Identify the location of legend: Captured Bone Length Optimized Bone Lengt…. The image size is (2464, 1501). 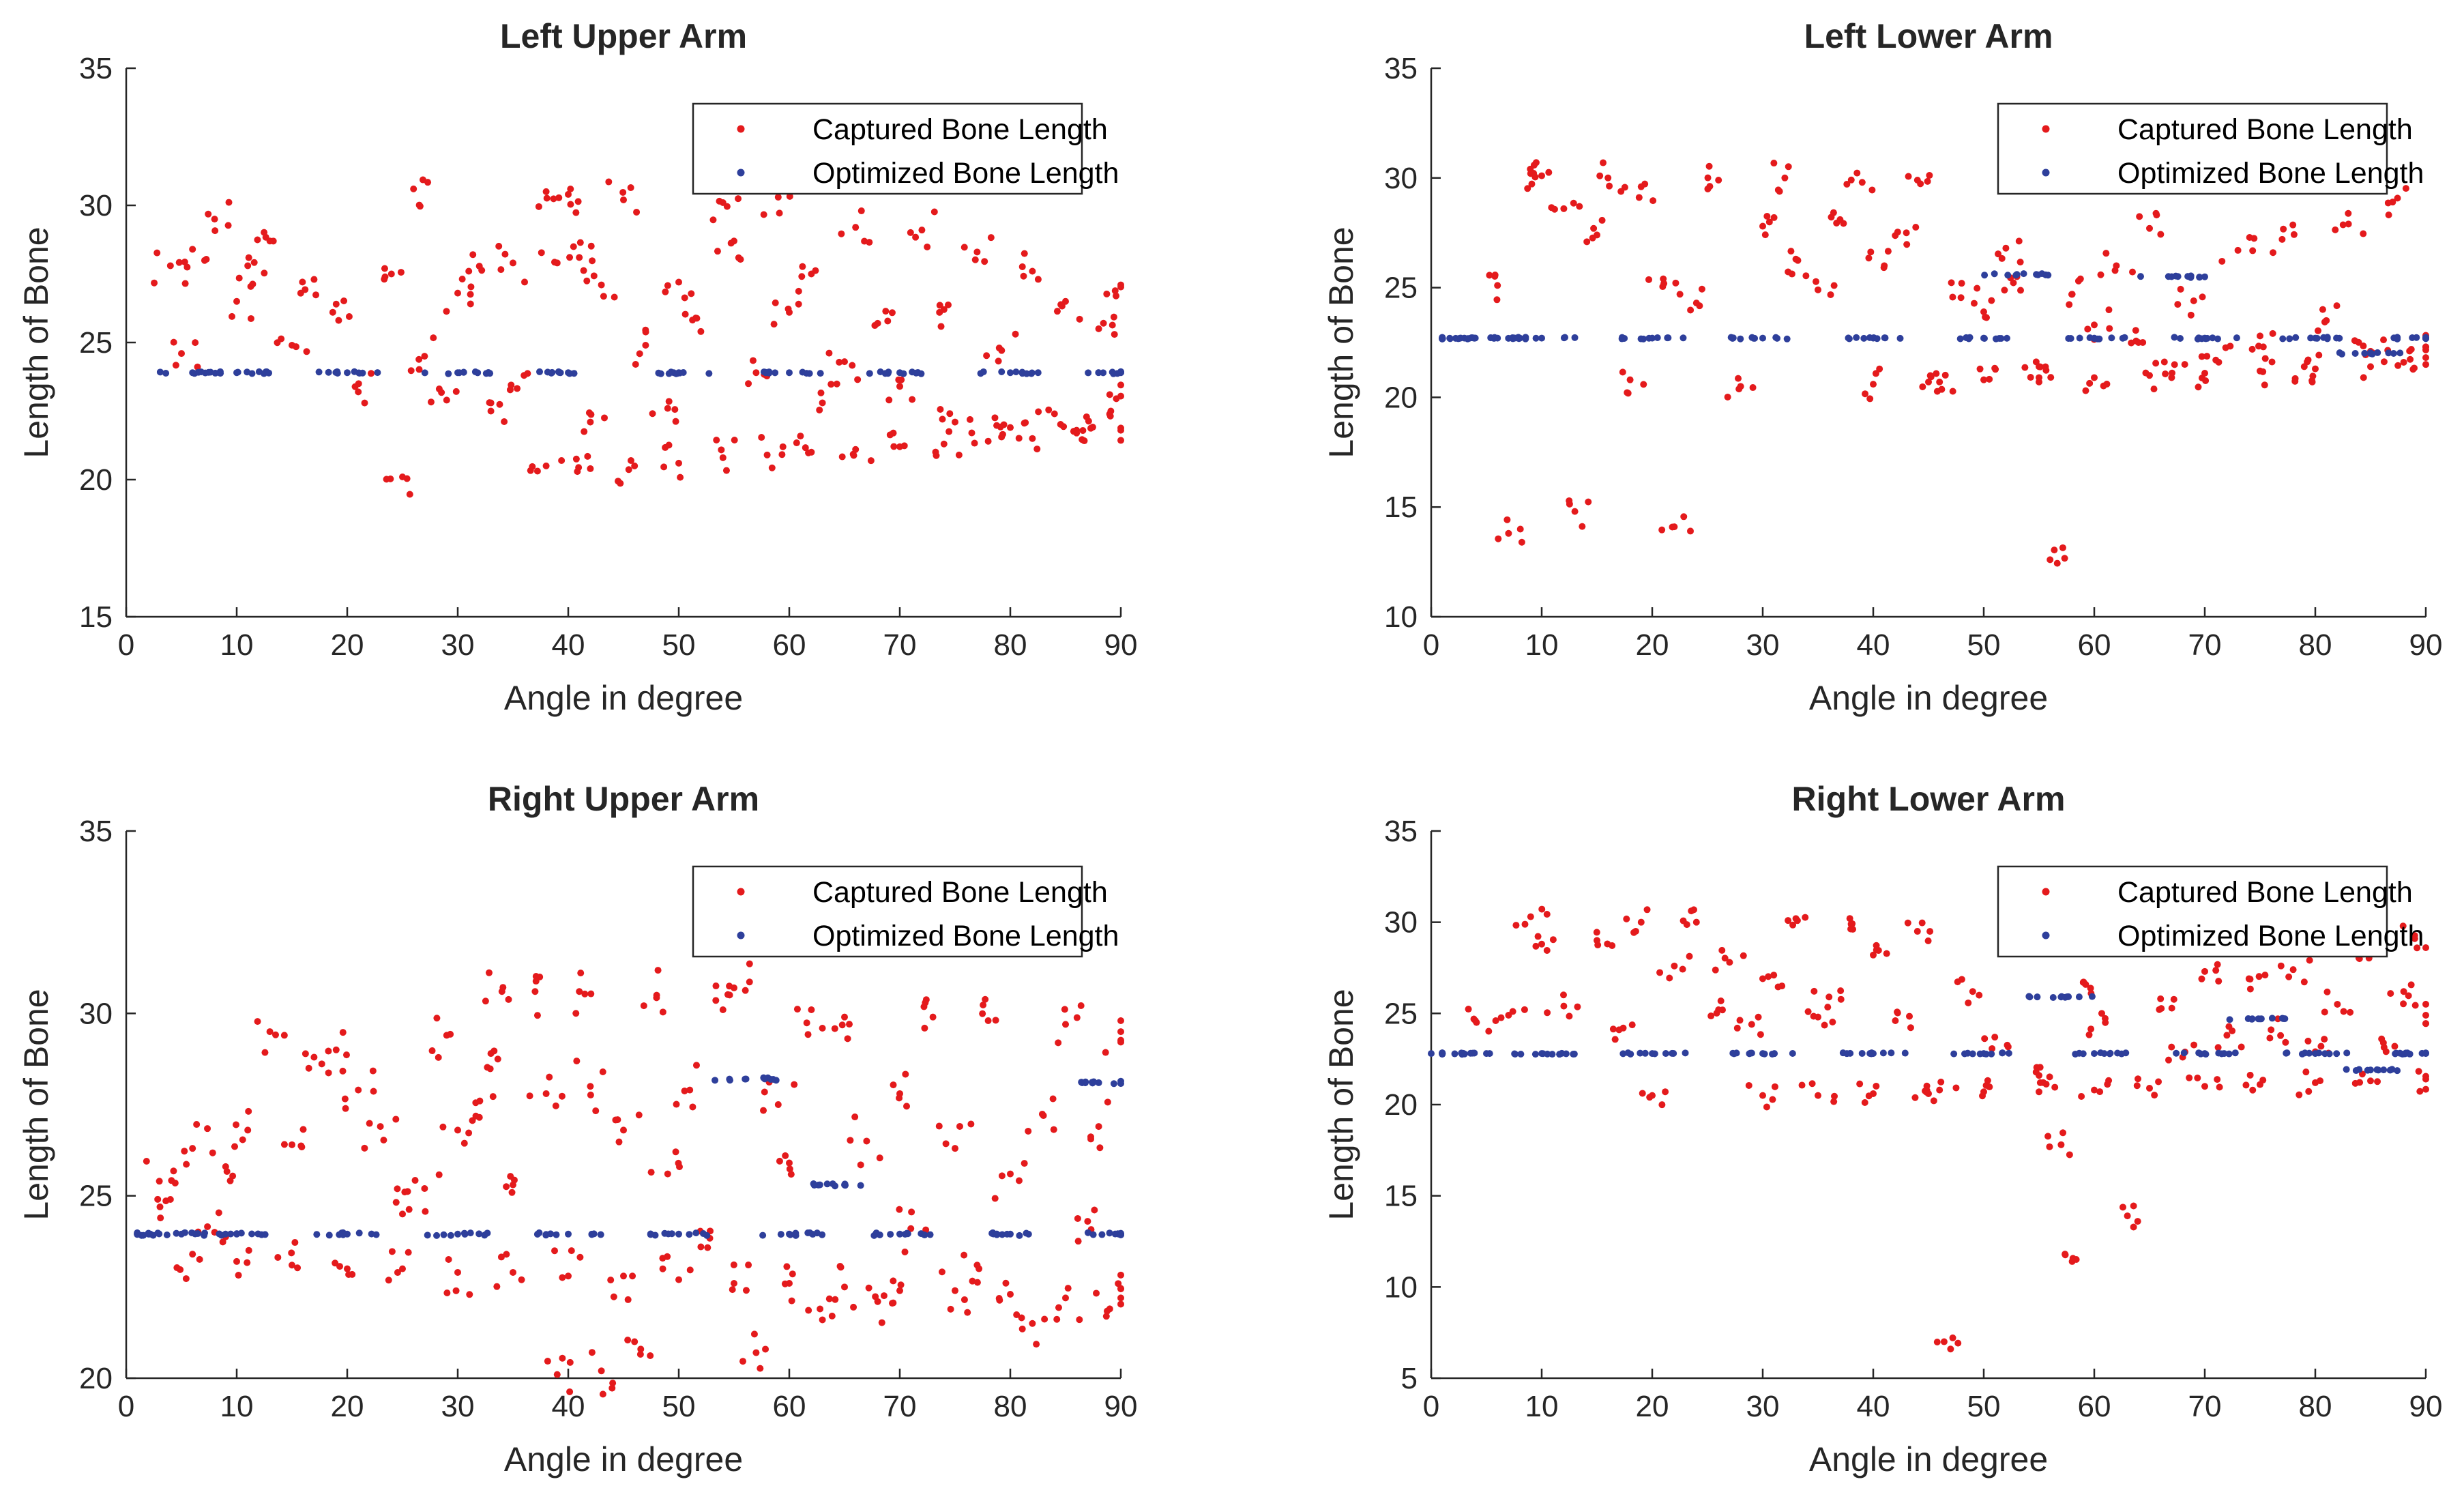
(2210, 148).